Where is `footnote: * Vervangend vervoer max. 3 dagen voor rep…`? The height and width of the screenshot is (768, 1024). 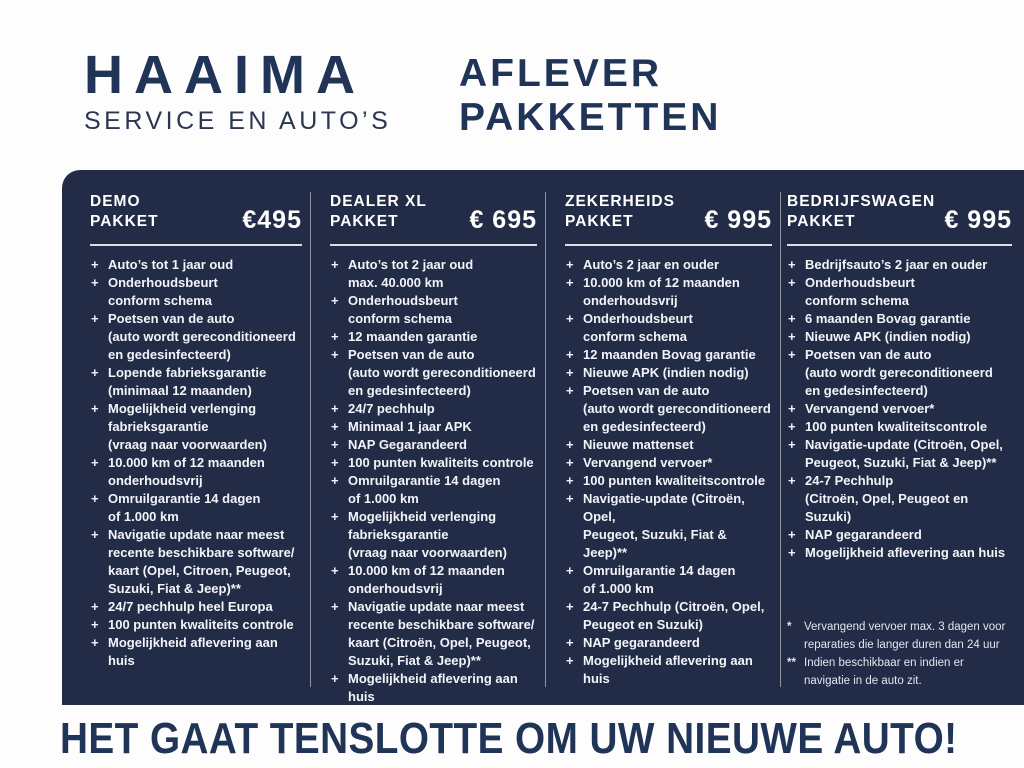 footnote: * Vervangend vervoer max. 3 dagen voor rep… is located at coordinates (899, 636).